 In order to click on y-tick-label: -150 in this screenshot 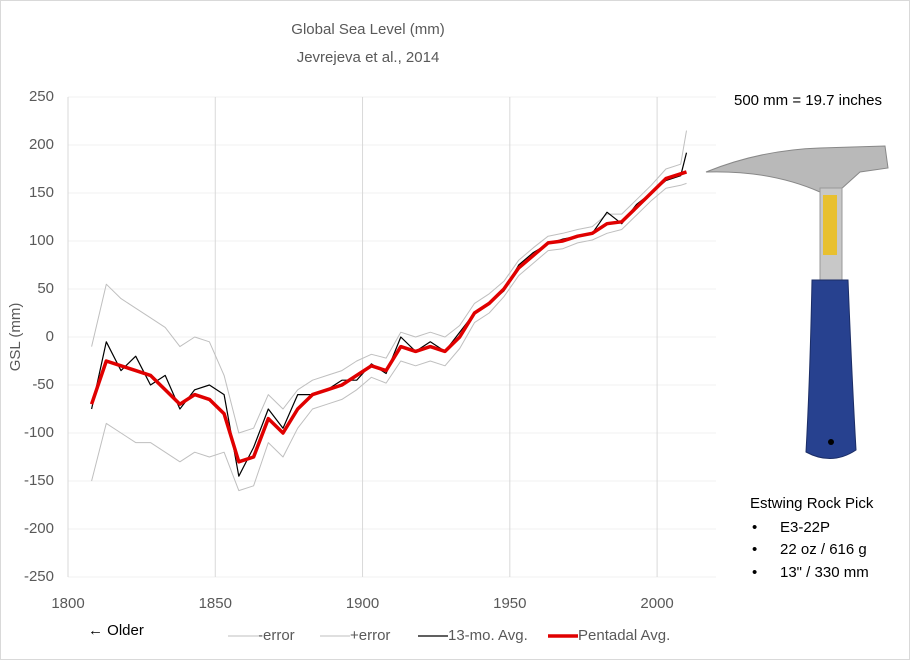, I will do `click(39, 480)`.